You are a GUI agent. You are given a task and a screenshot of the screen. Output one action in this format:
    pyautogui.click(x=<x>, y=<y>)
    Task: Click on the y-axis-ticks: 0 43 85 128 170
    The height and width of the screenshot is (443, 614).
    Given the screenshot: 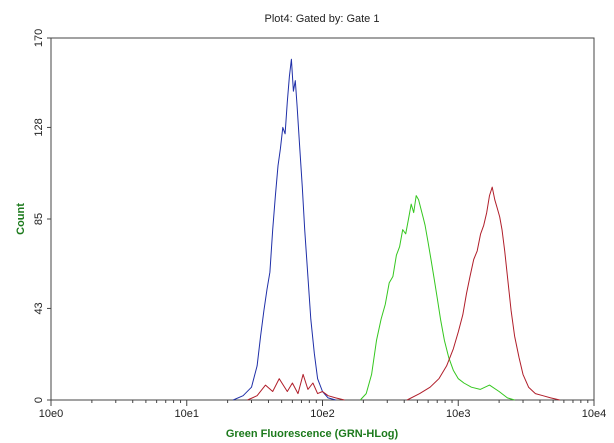 What is the action you would take?
    pyautogui.click(x=42, y=216)
    